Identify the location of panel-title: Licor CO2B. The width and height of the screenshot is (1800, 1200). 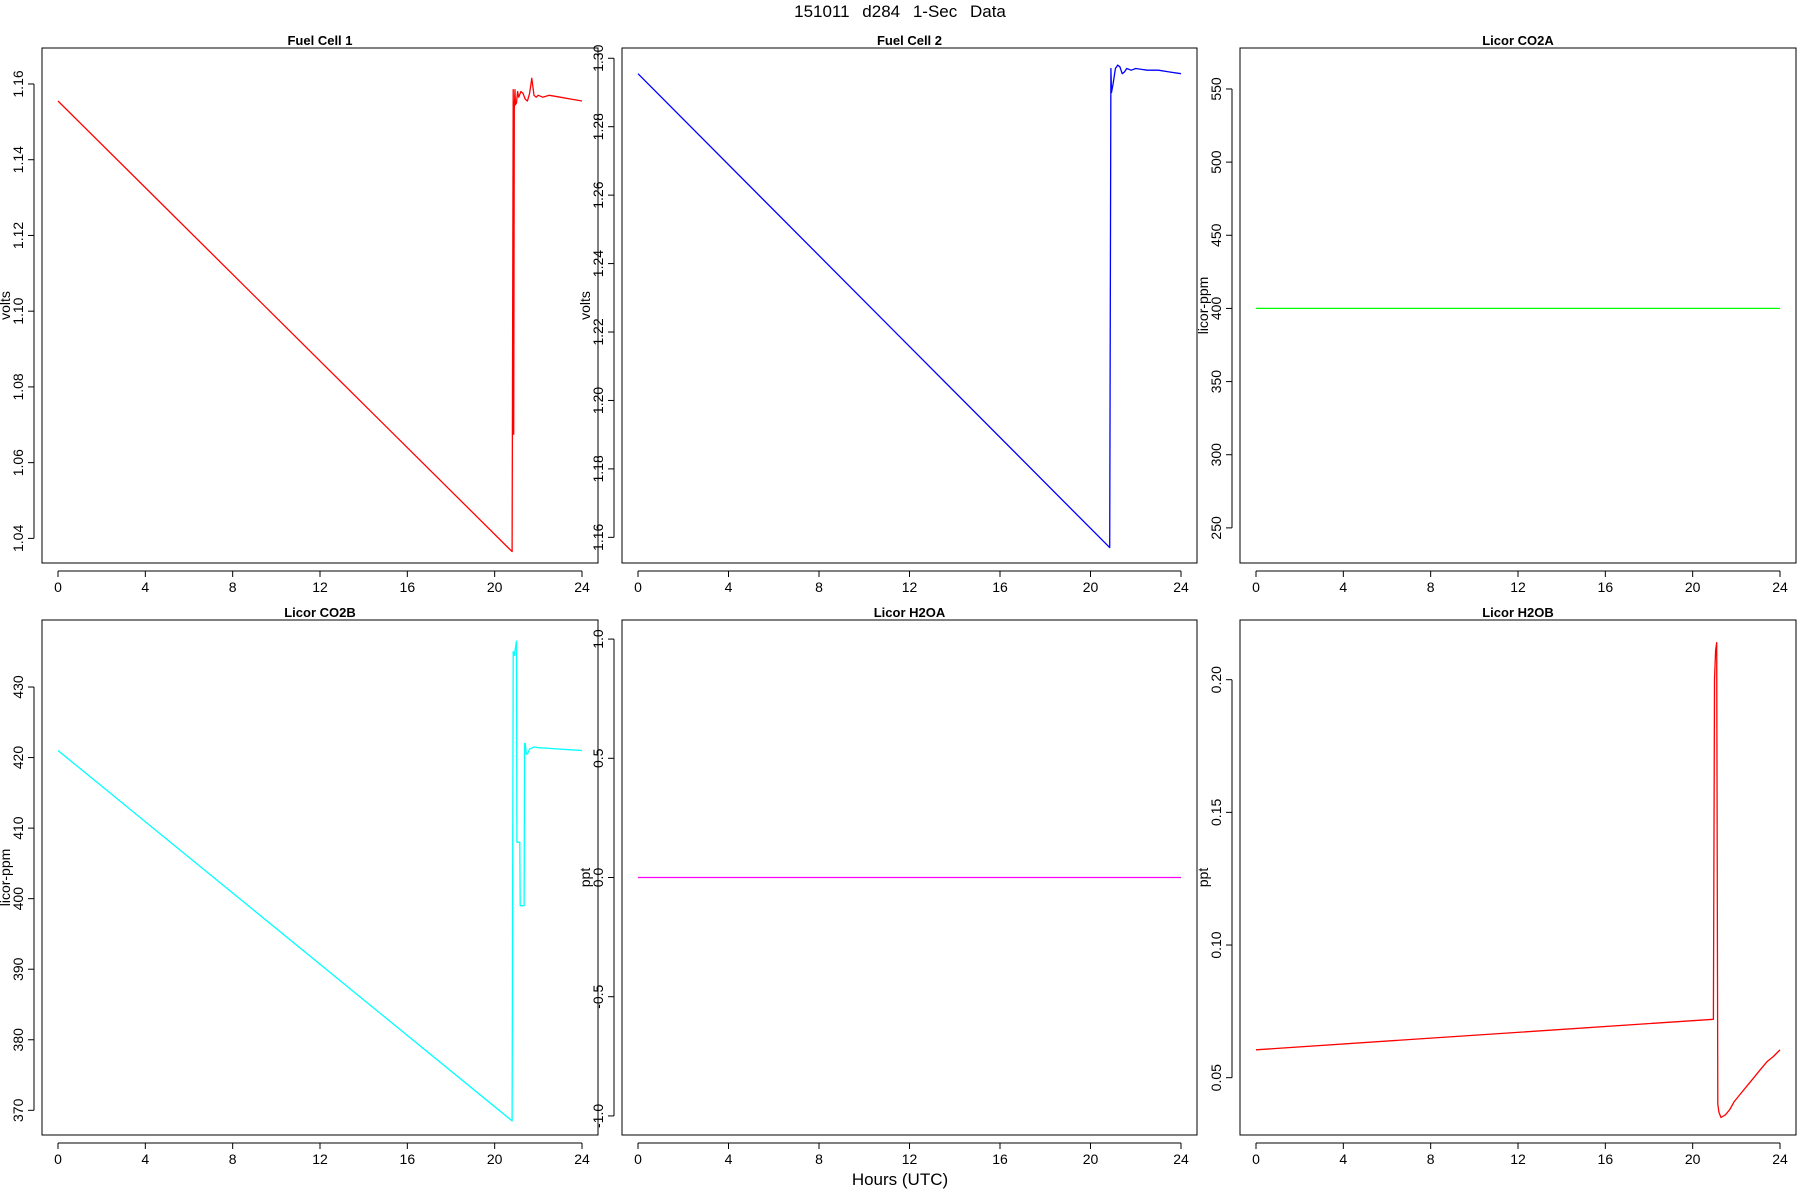
(320, 612).